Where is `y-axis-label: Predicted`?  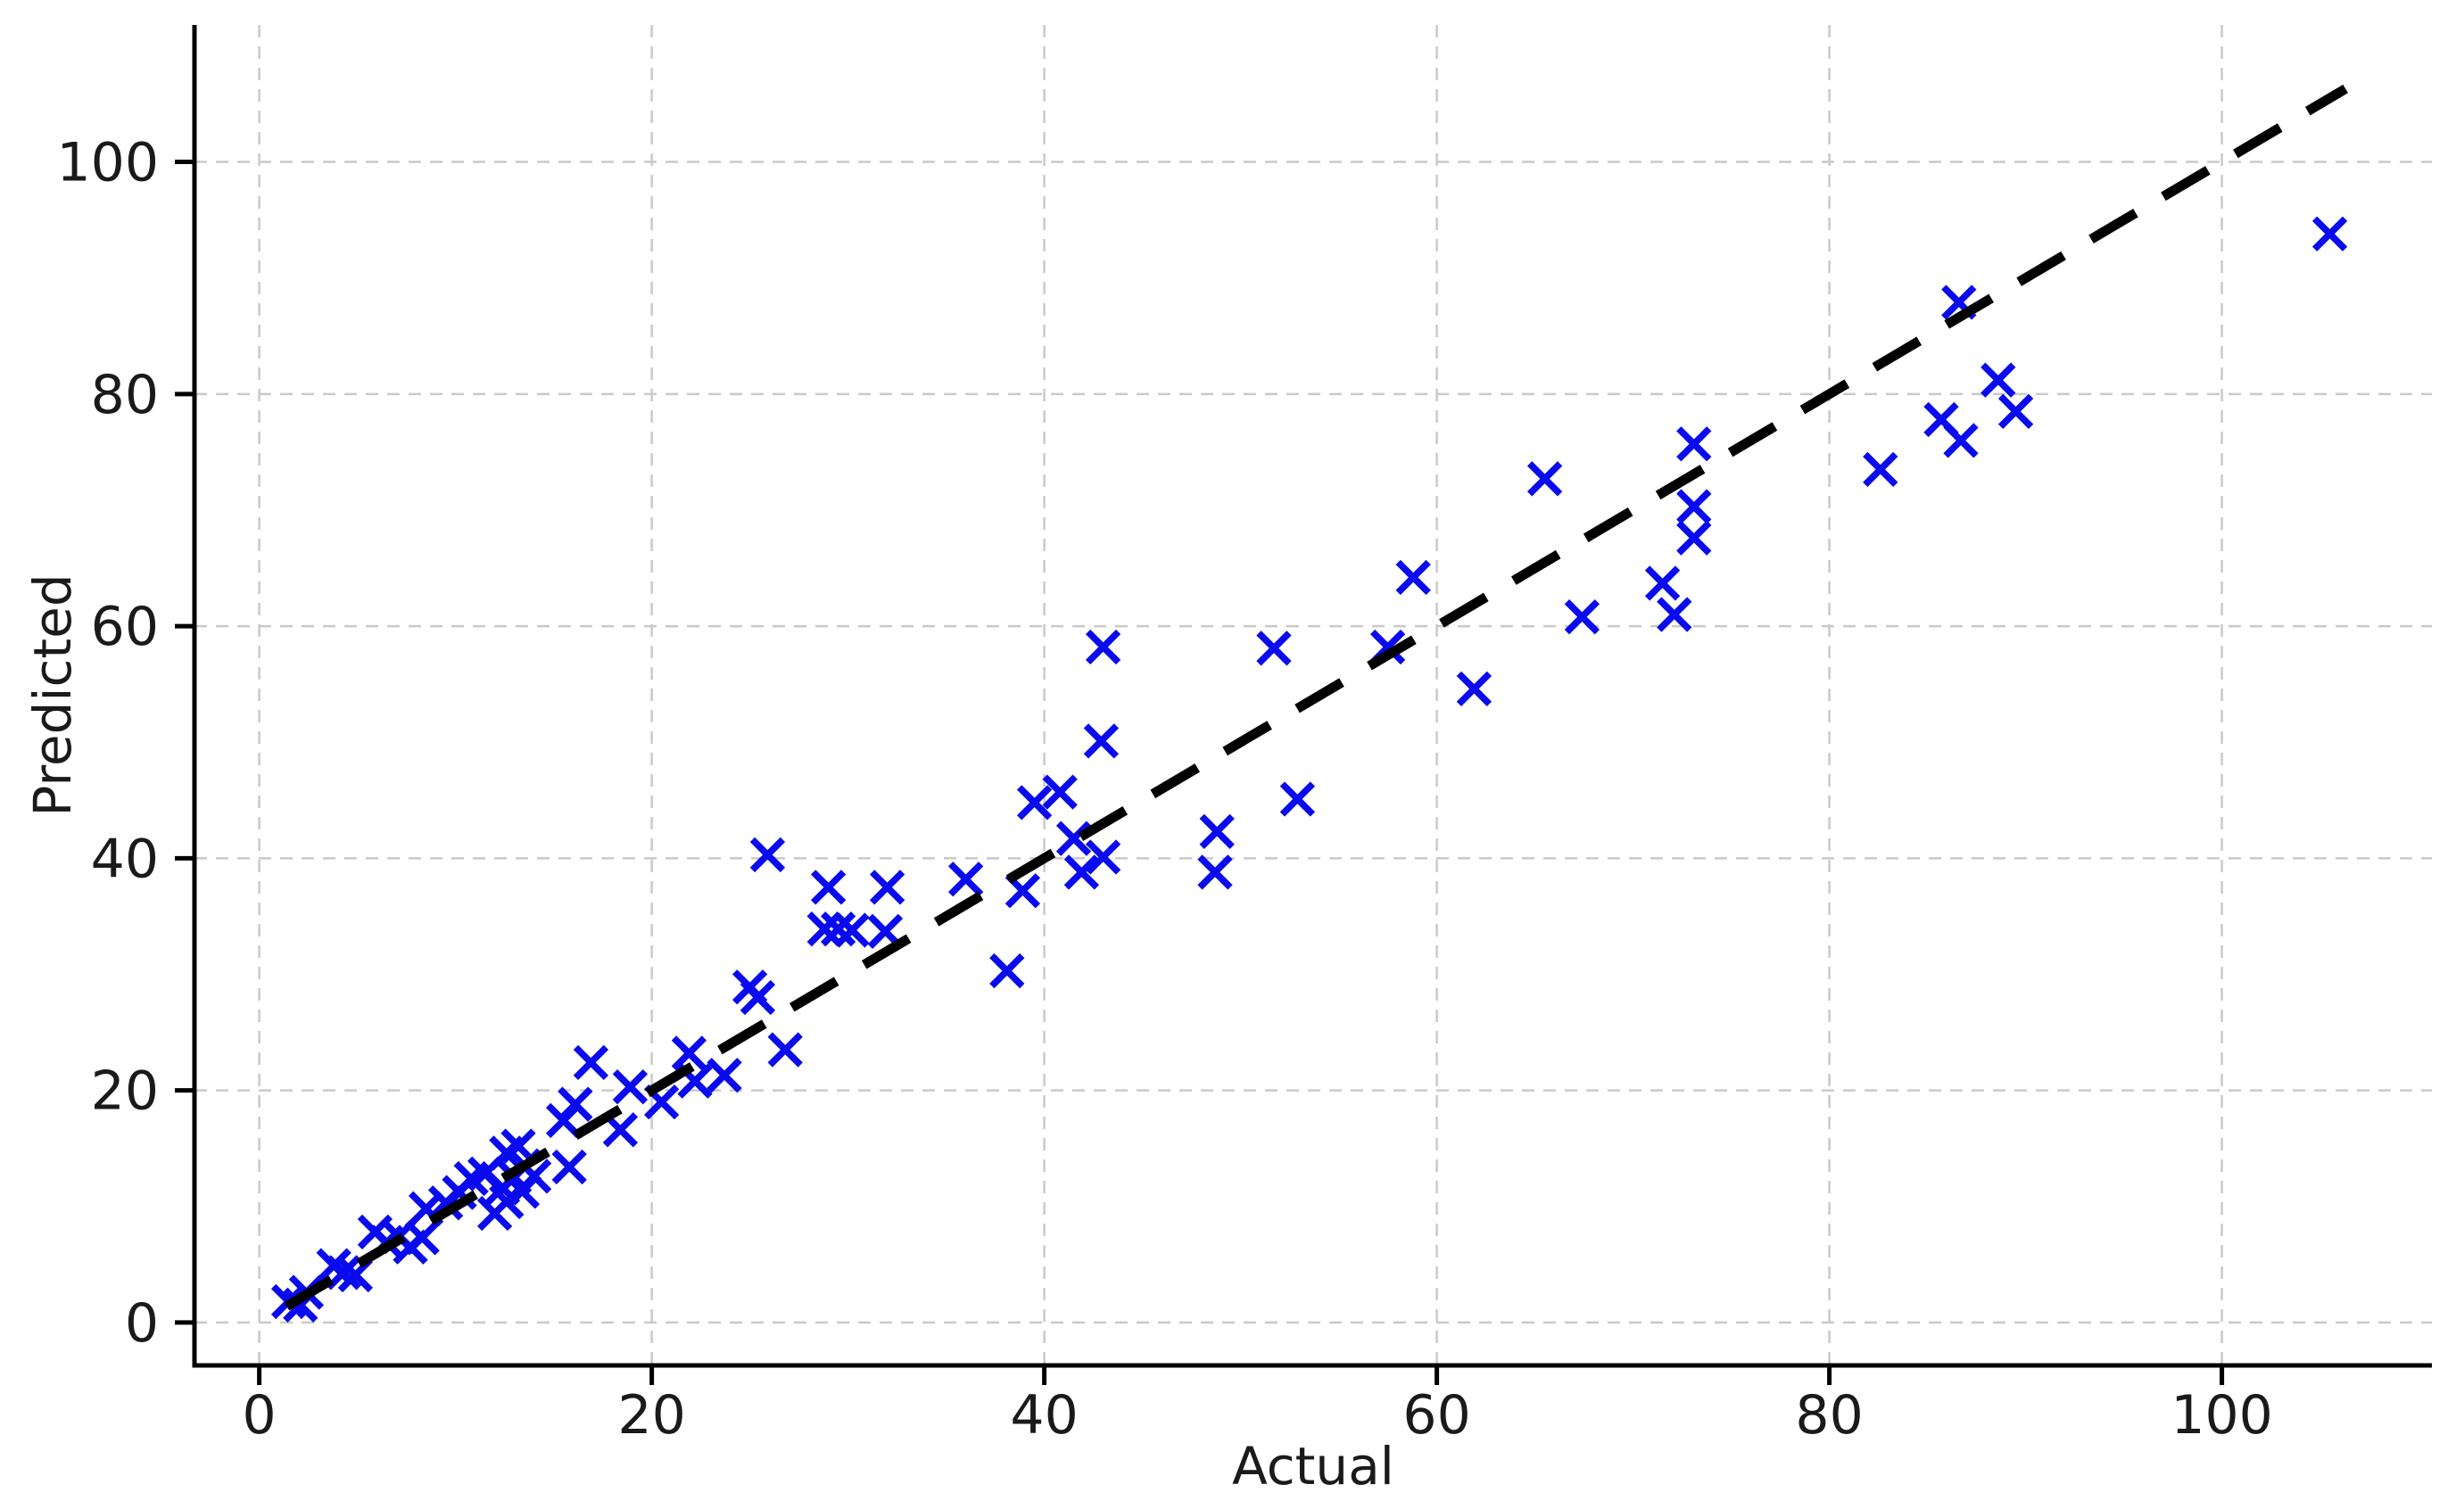
y-axis-label: Predicted is located at coordinates (52, 694).